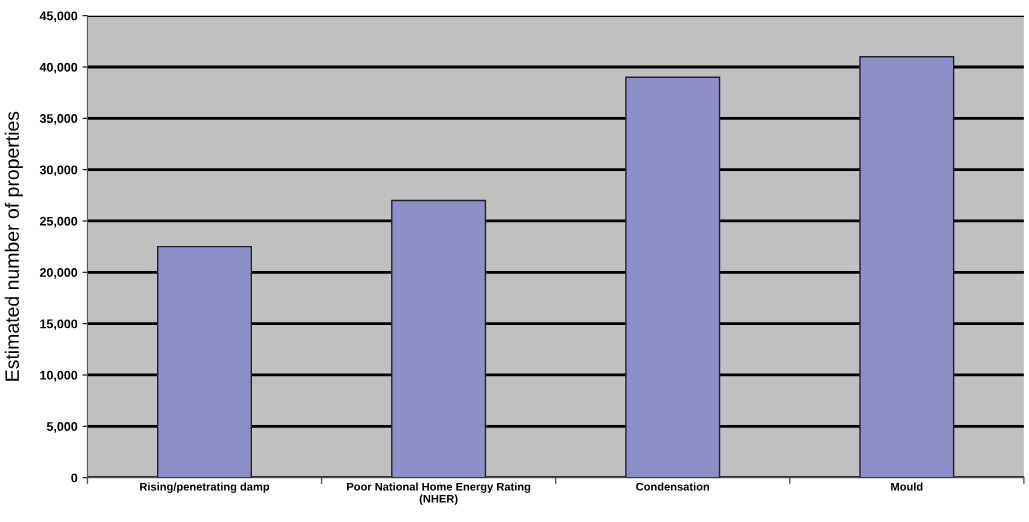 This screenshot has width=1029, height=522. Describe the element at coordinates (62, 427) in the screenshot. I see `y-tick-label: 5,000` at that location.